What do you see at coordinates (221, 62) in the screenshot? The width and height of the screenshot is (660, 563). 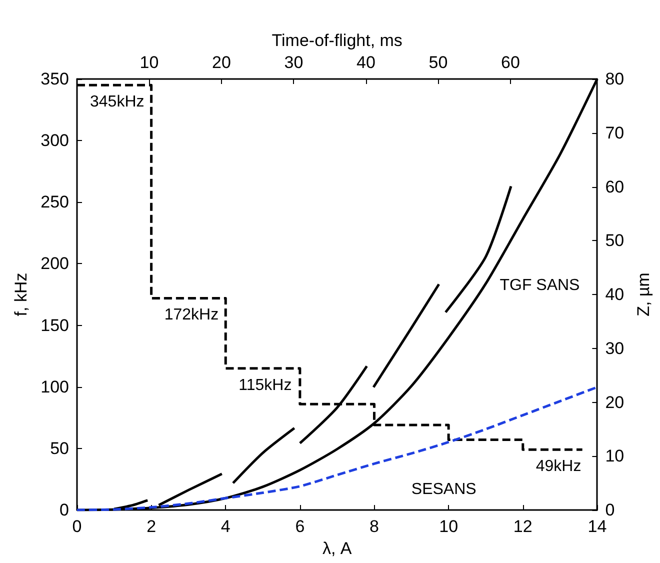 I see `x2-tick-label: 20` at bounding box center [221, 62].